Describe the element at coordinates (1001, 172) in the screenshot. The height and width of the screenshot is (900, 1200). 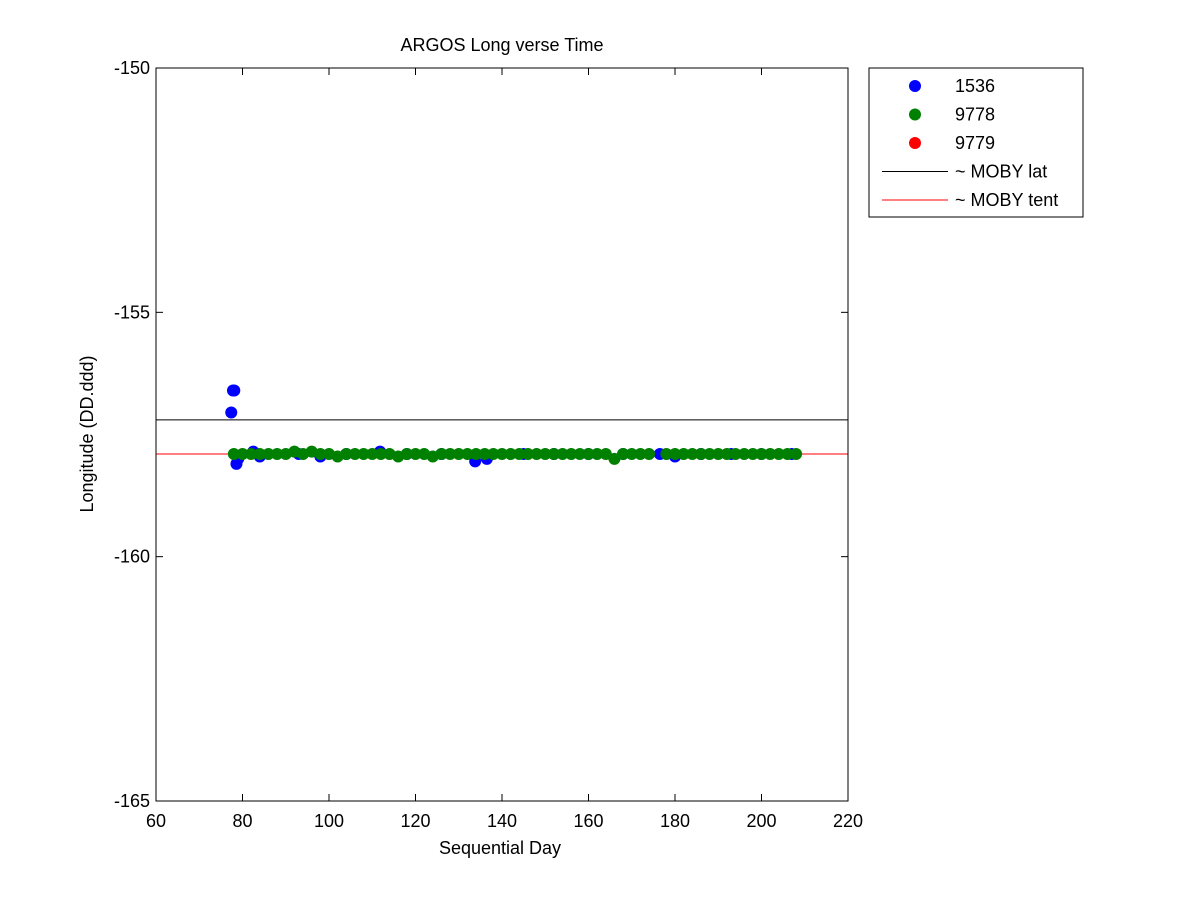
I see `legend-label: ~ MOBY lat` at that location.